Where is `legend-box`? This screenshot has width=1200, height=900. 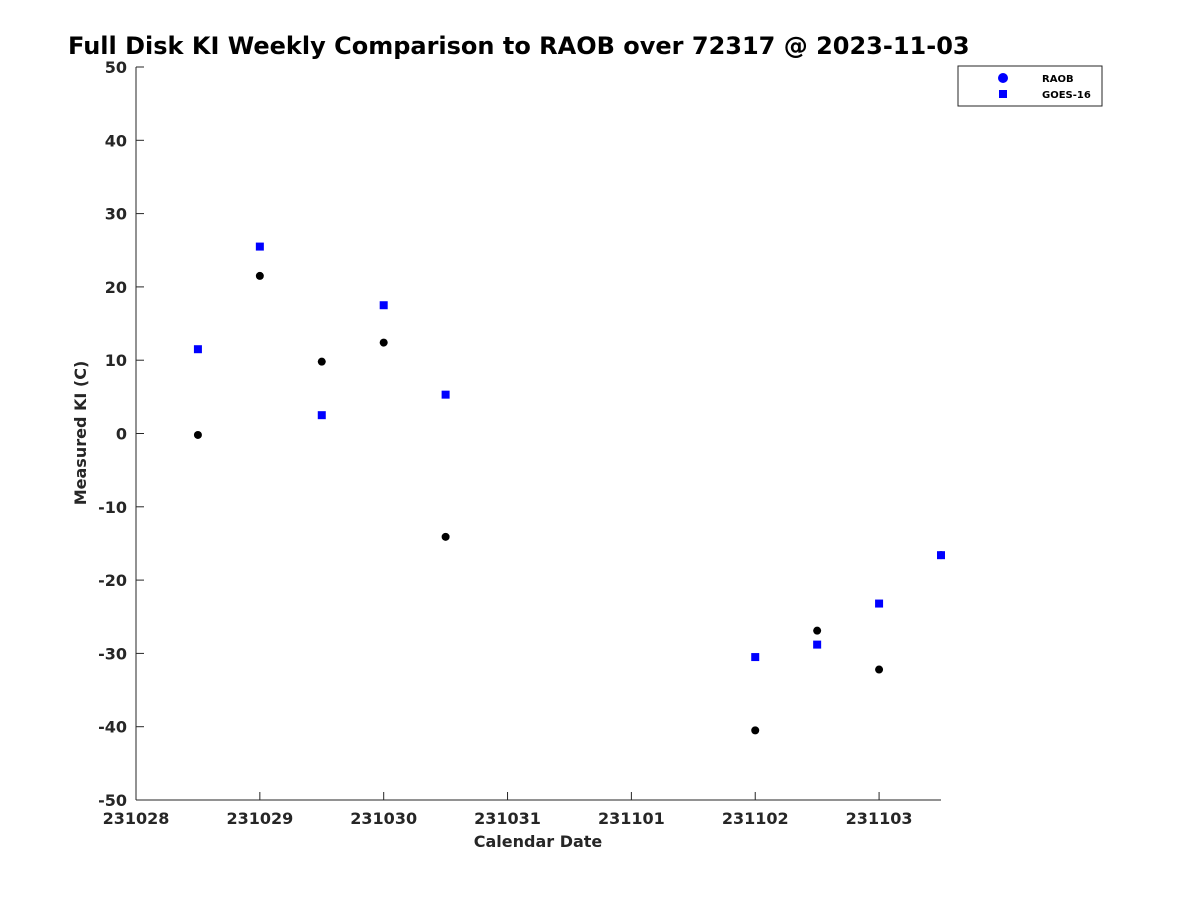
legend-box is located at coordinates (1030, 86).